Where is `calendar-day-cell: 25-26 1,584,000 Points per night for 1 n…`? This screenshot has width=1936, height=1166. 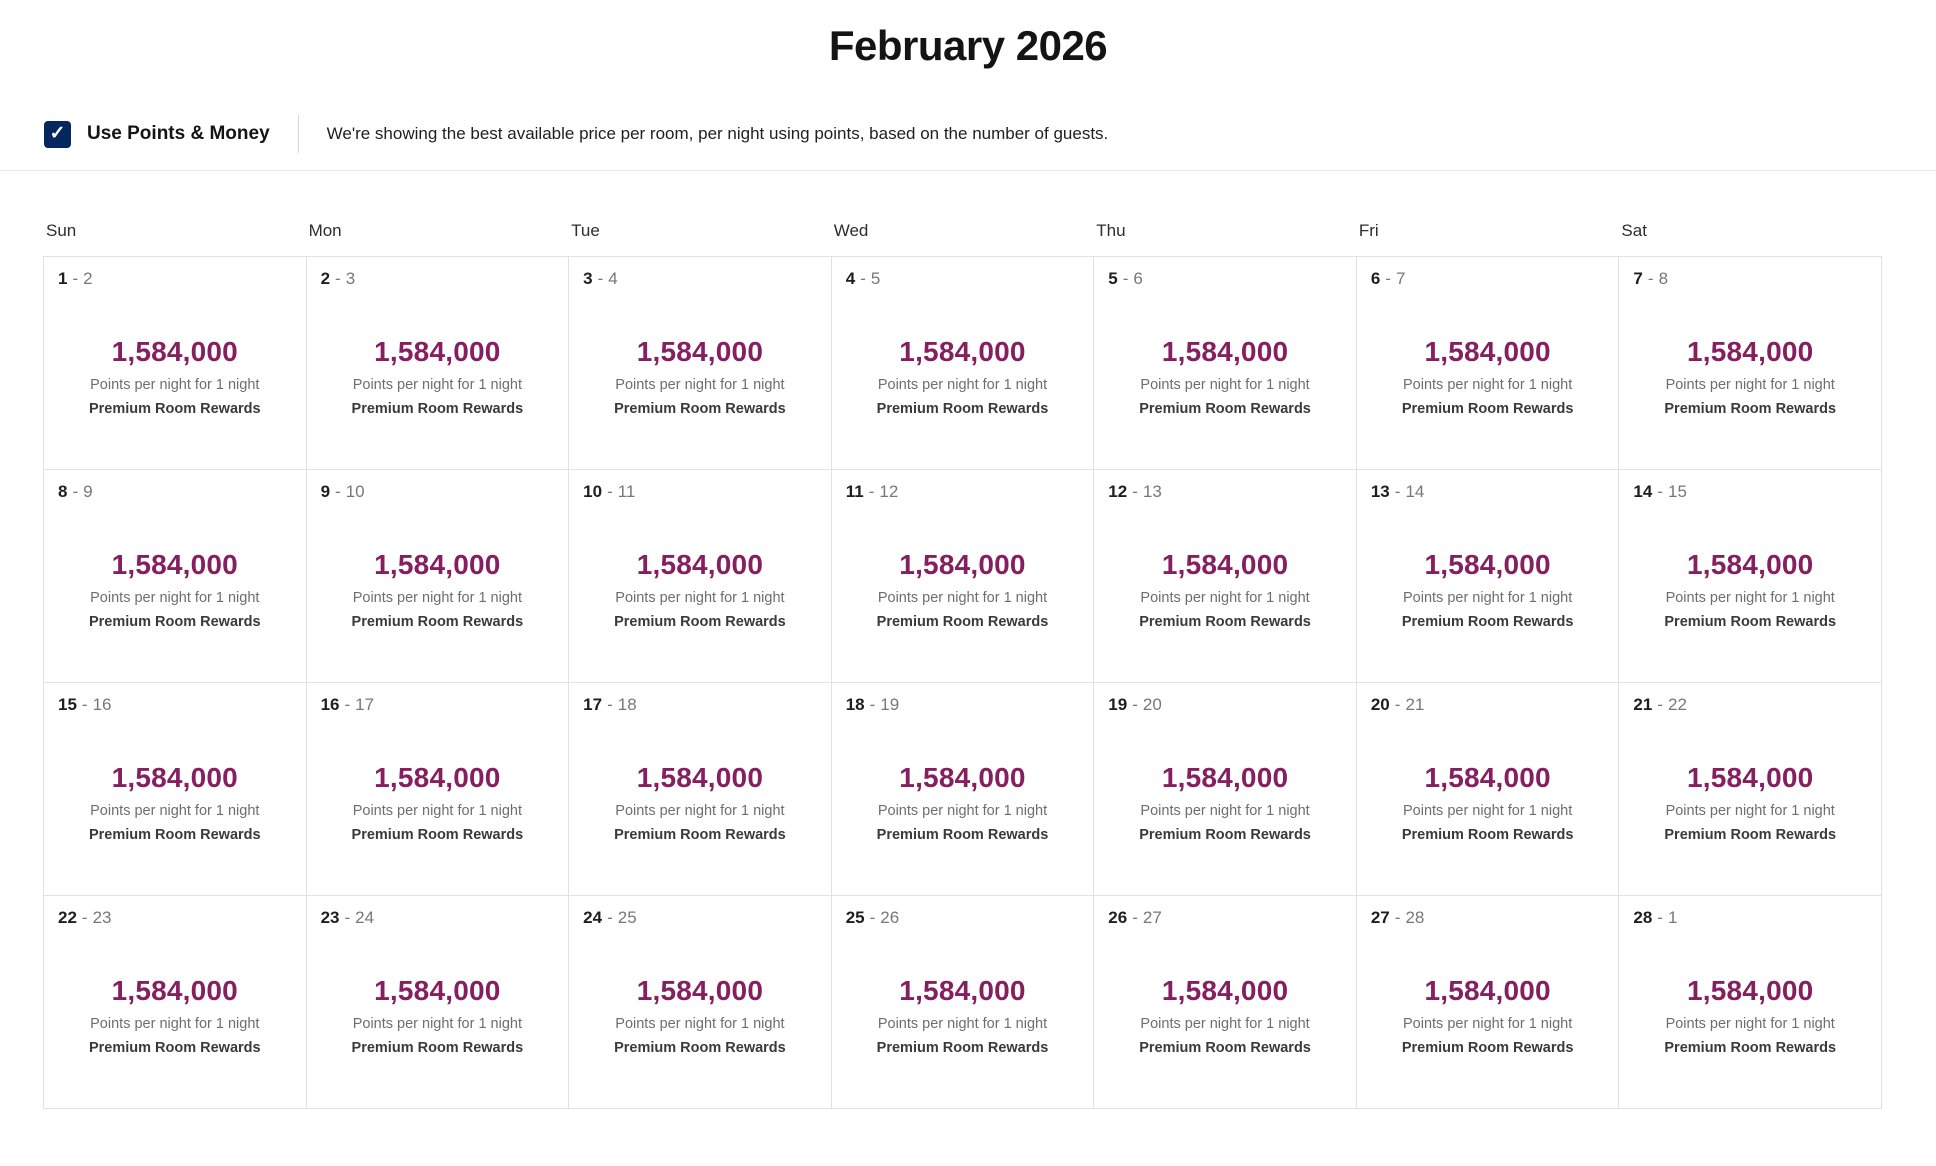 calendar-day-cell: 25-26 1,584,000 Points per night for 1 n… is located at coordinates (962, 1002).